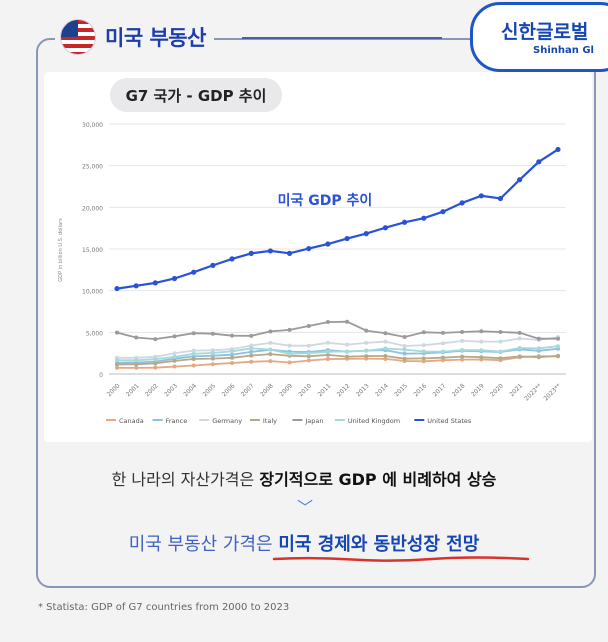  I want to click on x-tick-label: 2004, so click(190, 390).